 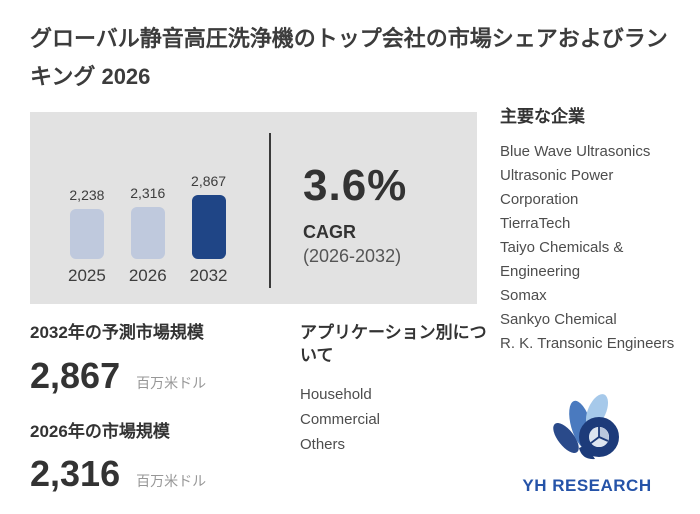 What do you see at coordinates (523, 295) in the screenshot?
I see `company-item: Somax` at bounding box center [523, 295].